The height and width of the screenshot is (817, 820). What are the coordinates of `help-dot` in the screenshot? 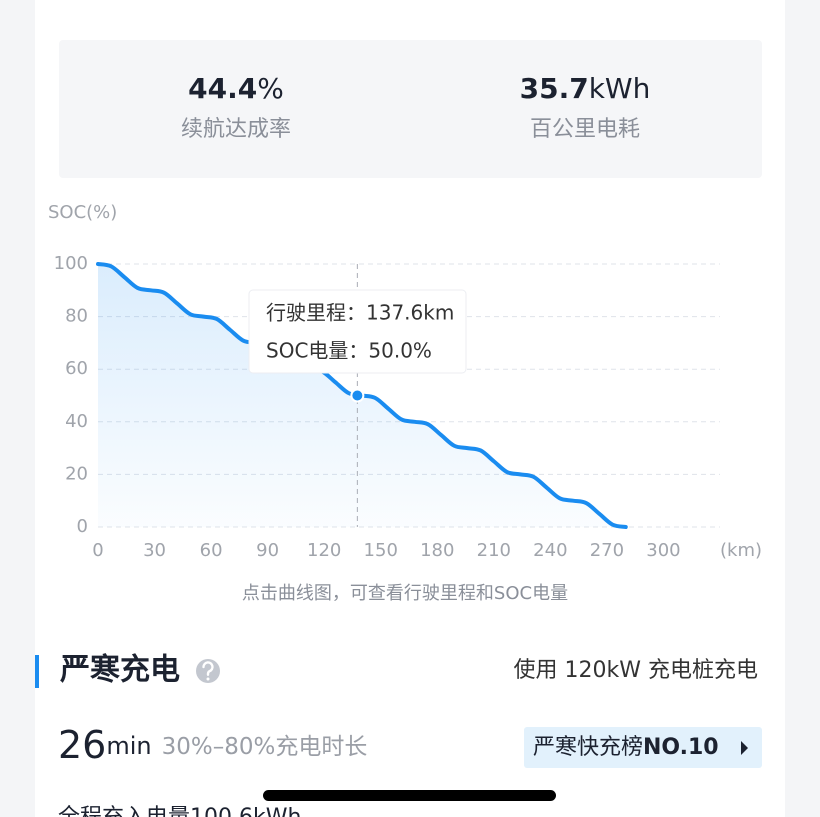 It's located at (208, 679).